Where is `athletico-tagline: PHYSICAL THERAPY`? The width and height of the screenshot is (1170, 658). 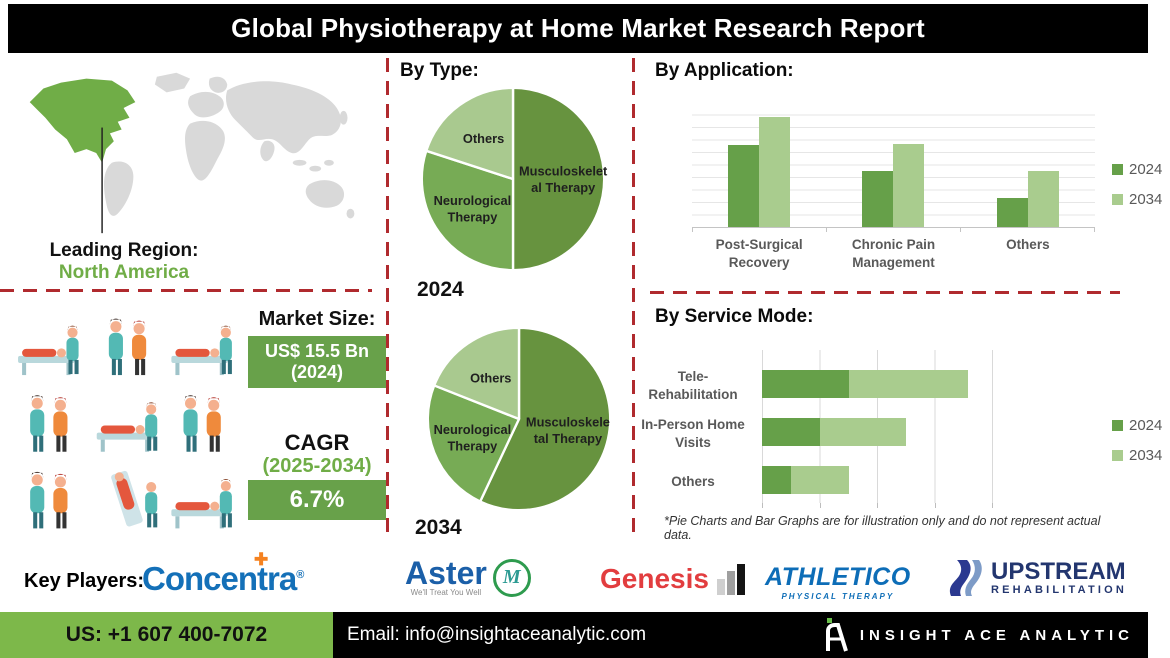 athletico-tagline: PHYSICAL THERAPY is located at coordinates (838, 596).